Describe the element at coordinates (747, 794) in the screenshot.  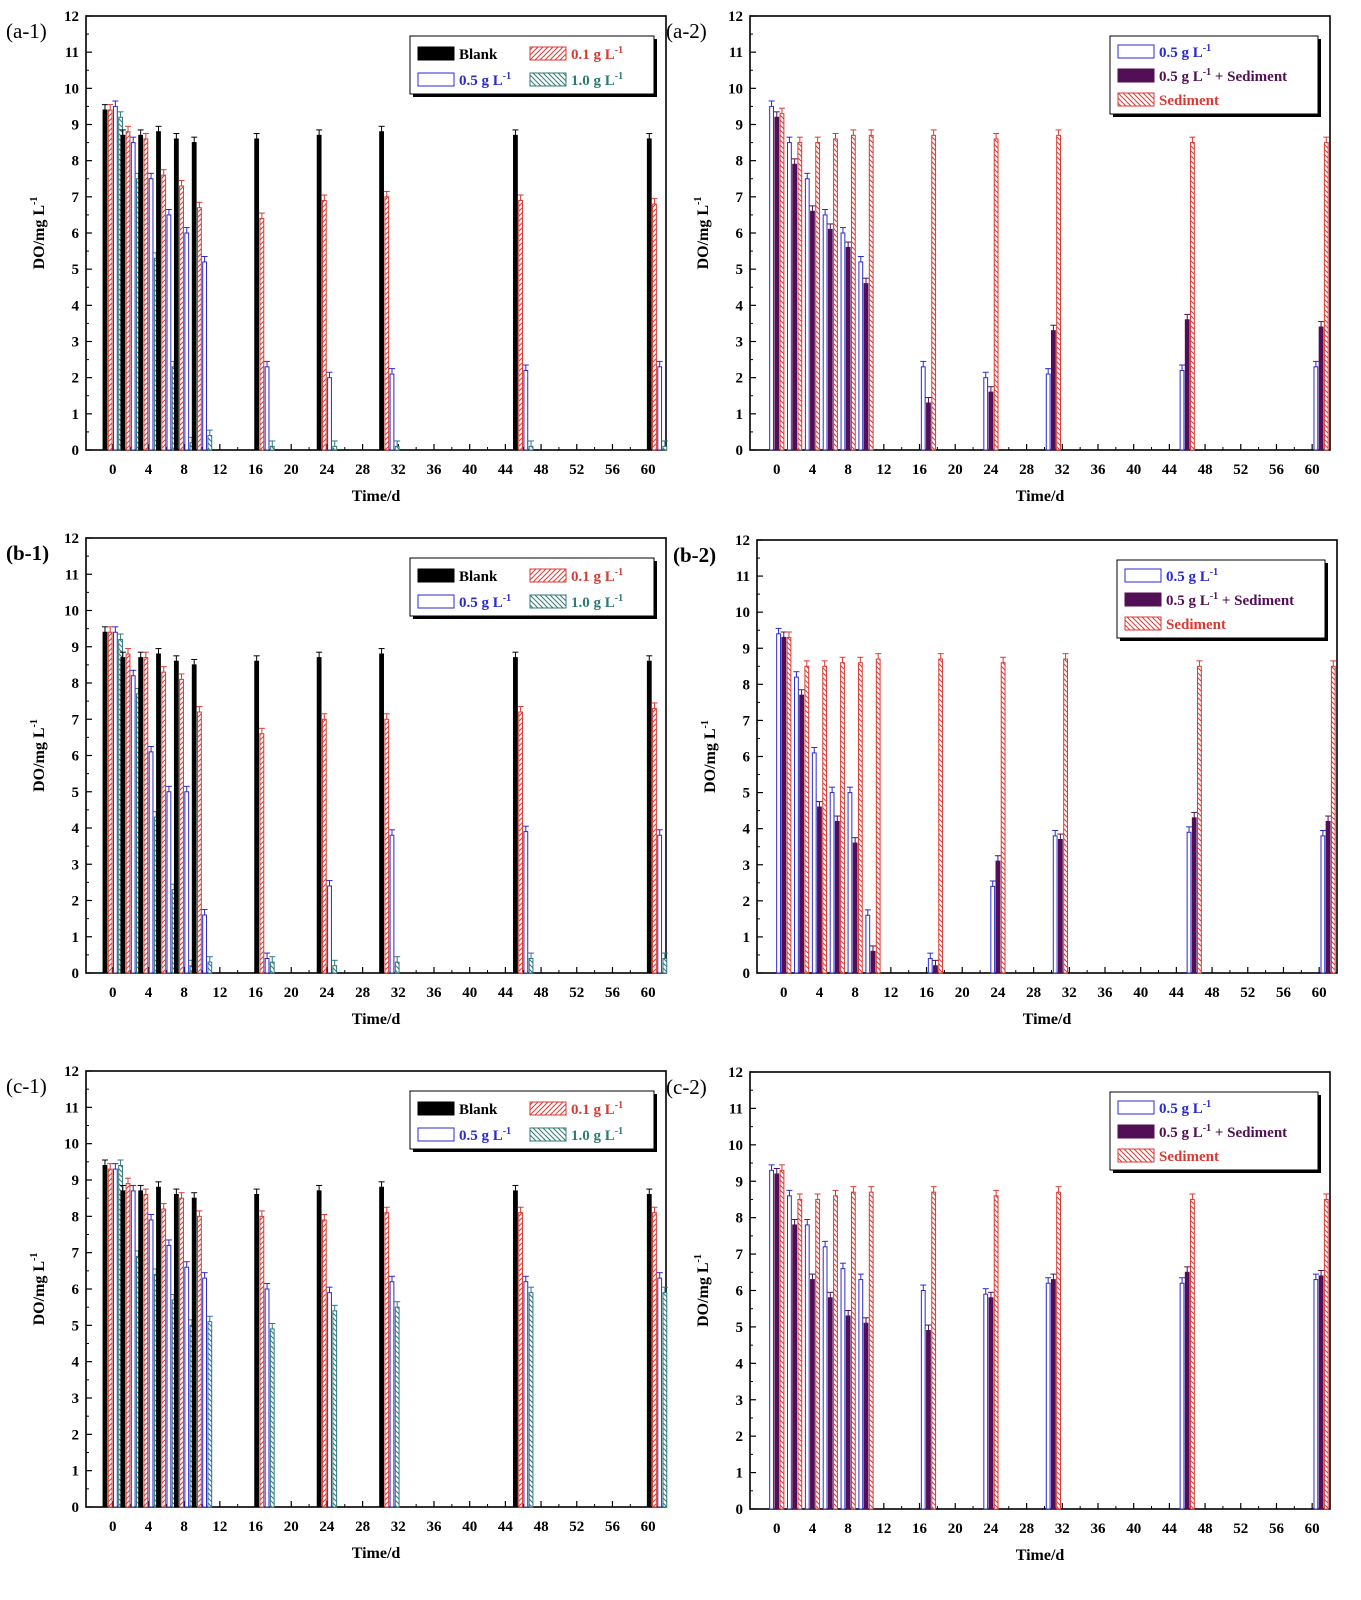
I see `y-tick-label: 5` at that location.